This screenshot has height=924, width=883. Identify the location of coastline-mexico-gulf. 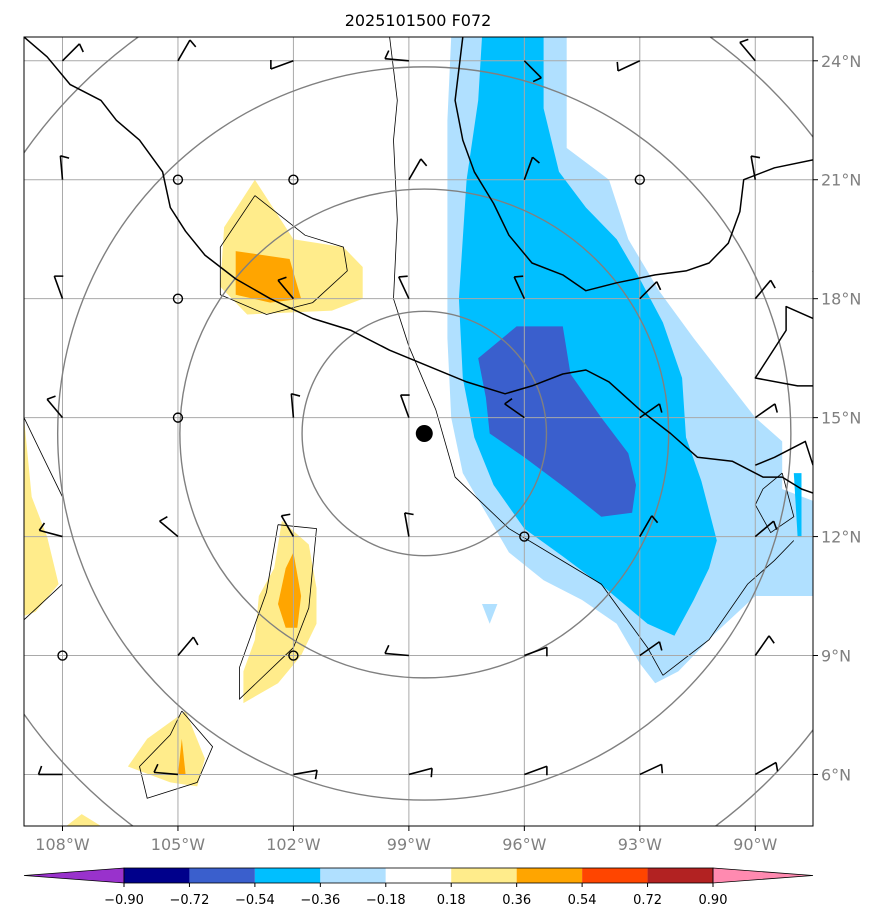
(633, 164).